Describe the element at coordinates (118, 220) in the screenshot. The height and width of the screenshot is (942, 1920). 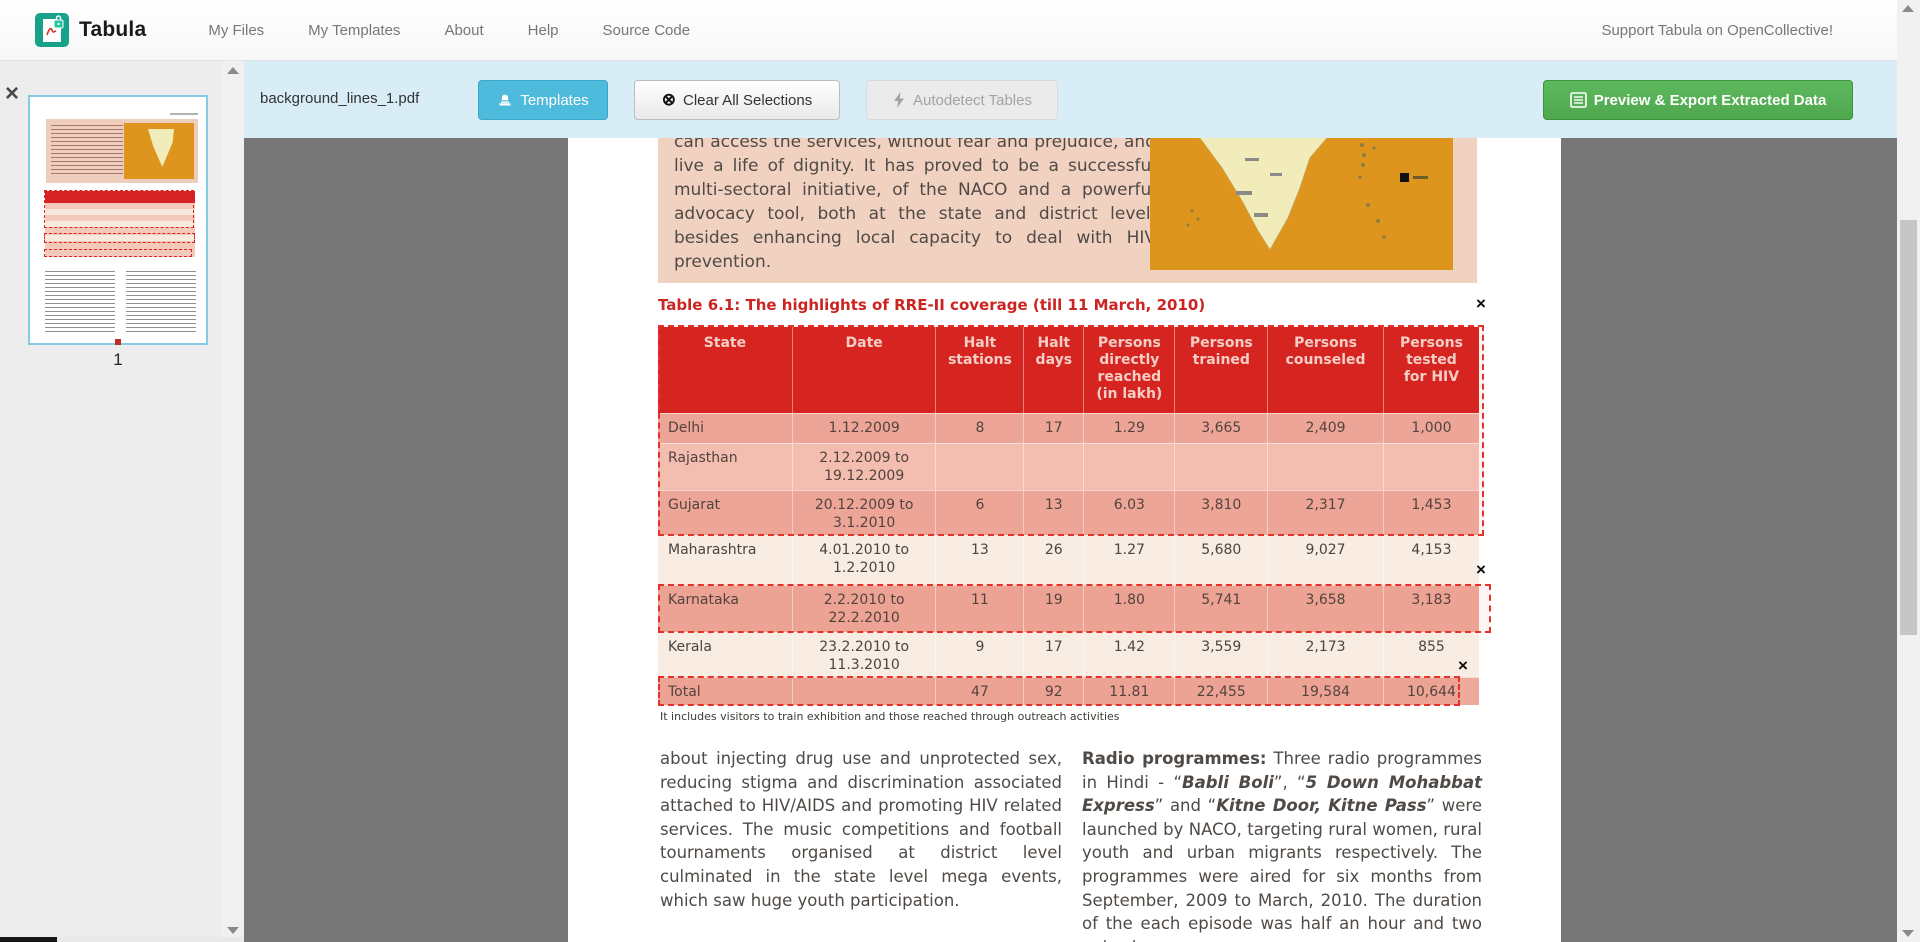
I see `page-thumbnail` at that location.